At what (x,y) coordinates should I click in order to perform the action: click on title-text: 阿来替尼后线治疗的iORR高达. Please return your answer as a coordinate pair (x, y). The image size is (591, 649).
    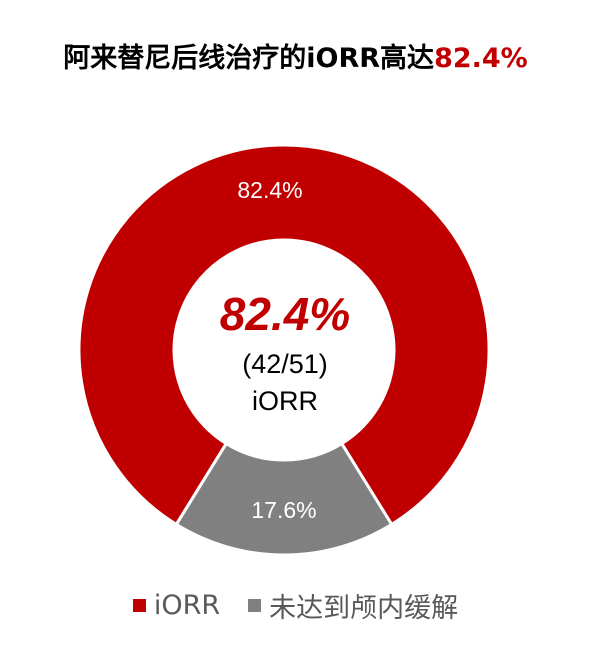
    Looking at the image, I should click on (249, 58).